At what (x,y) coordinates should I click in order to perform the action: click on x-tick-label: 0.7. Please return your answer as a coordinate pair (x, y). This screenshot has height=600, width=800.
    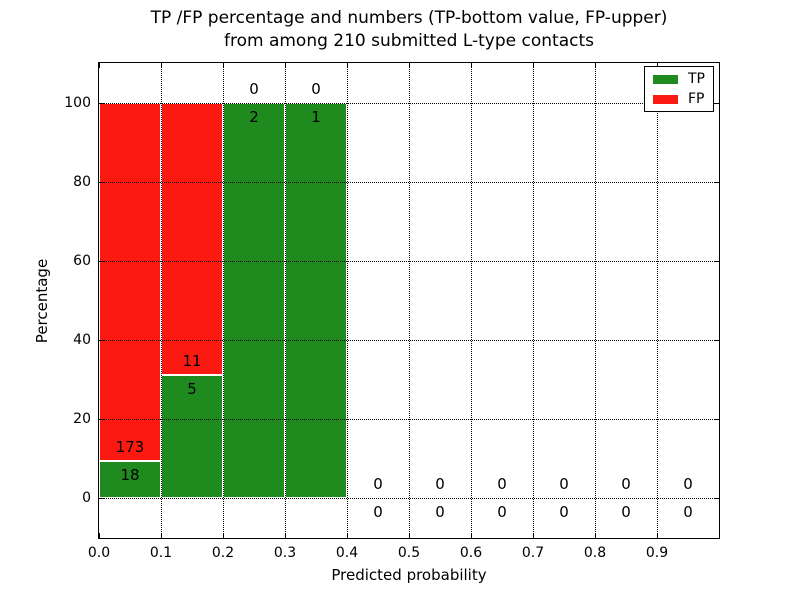
    Looking at the image, I should click on (533, 553).